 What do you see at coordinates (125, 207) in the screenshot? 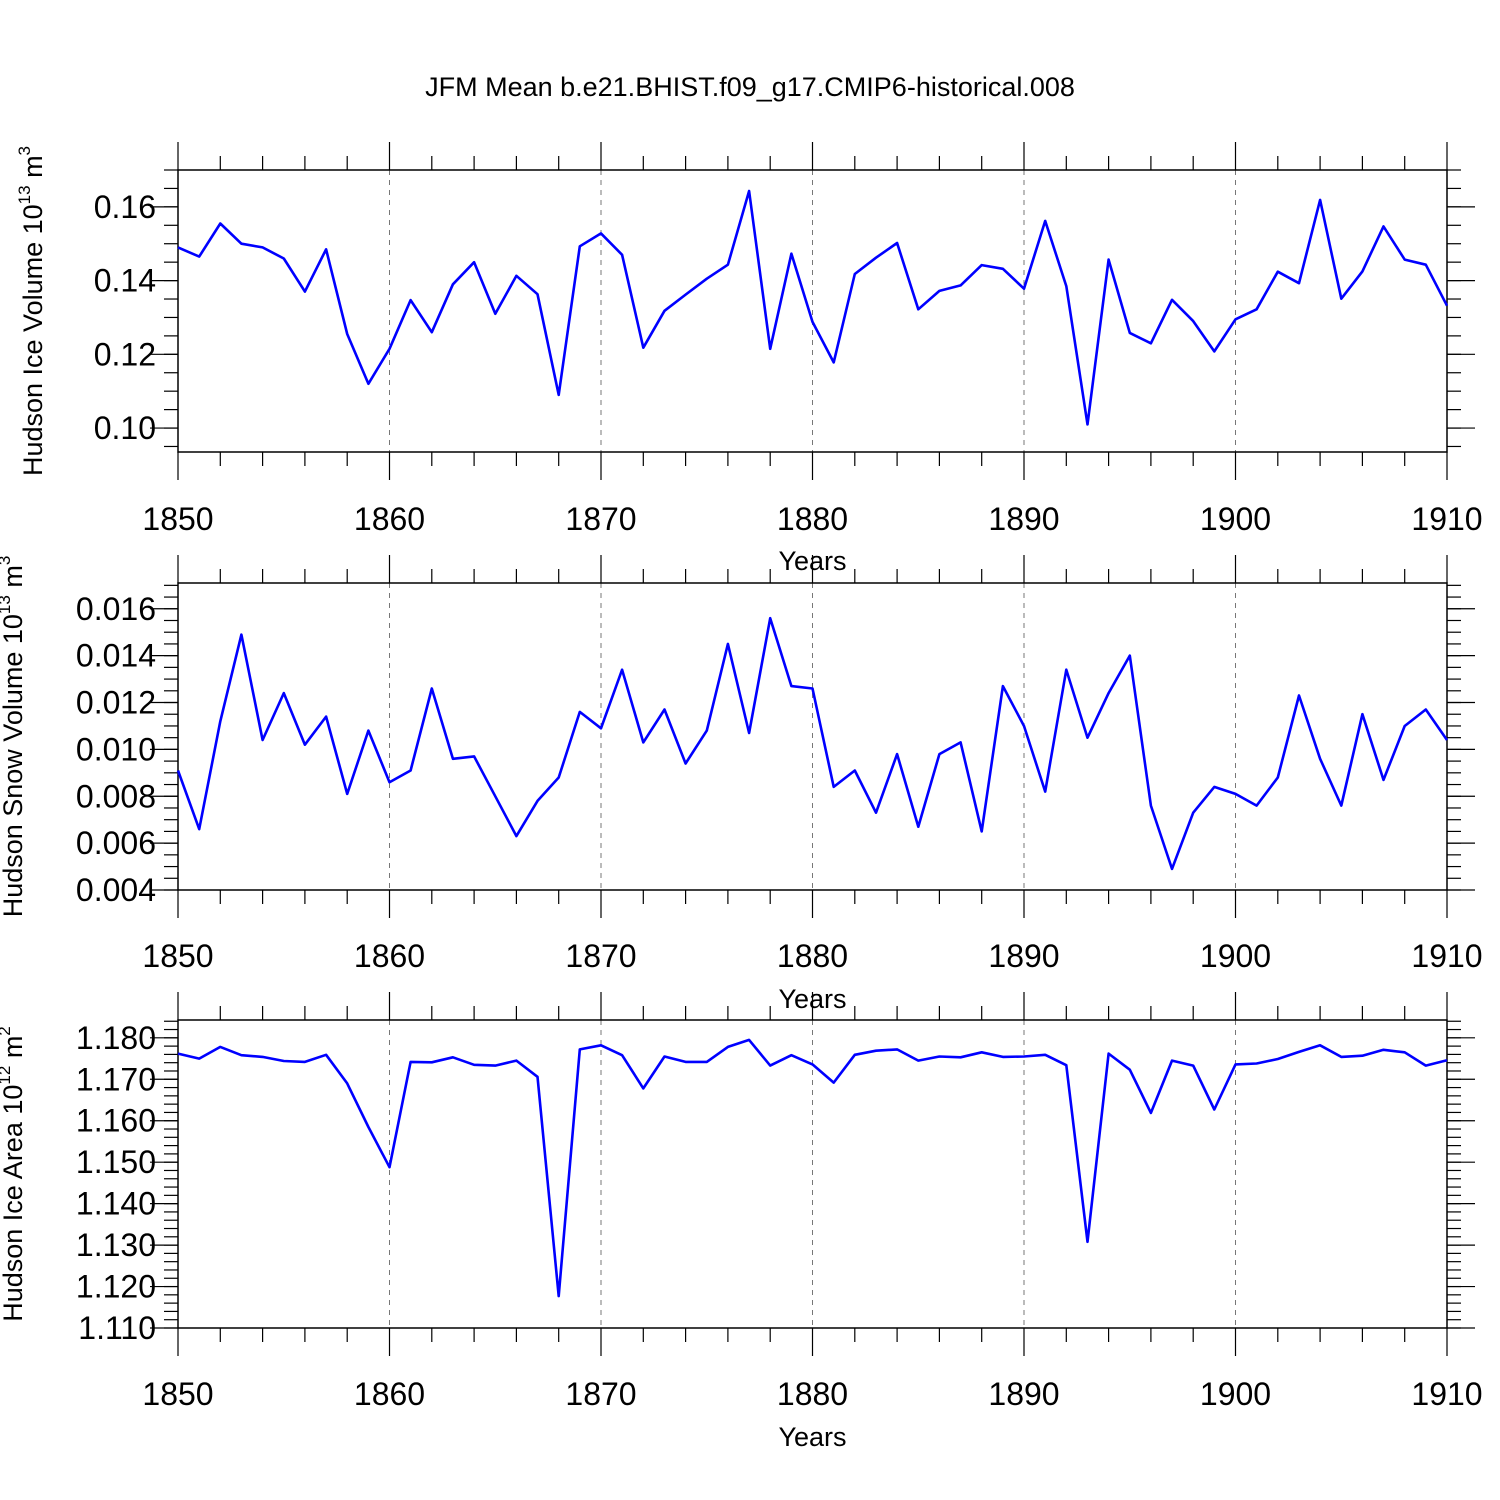
I see `y-tick-label: 0.16` at bounding box center [125, 207].